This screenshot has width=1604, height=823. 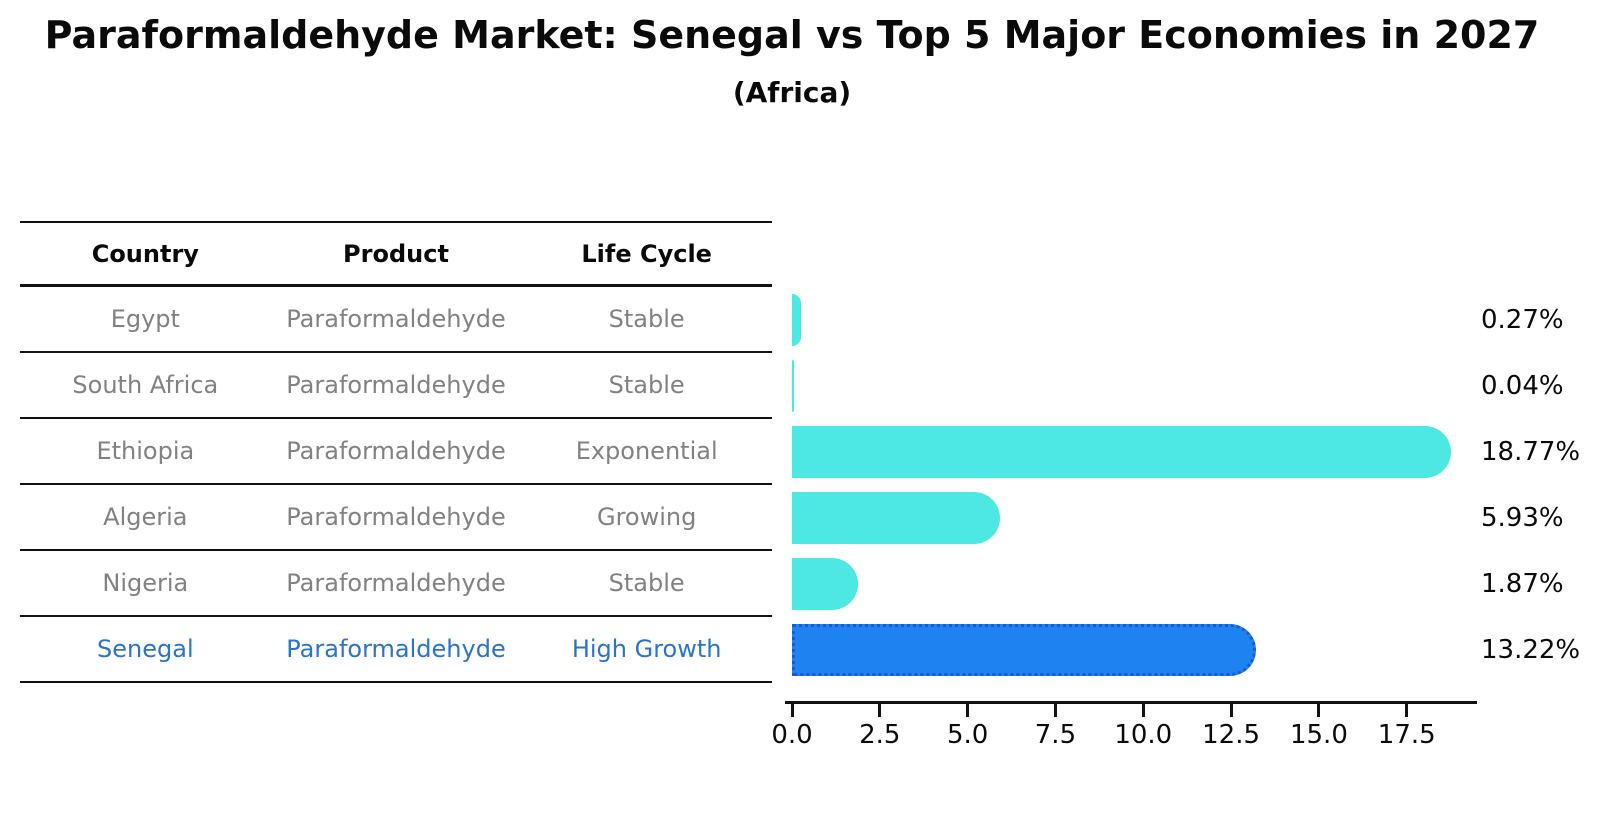 I want to click on table-row-algeria: Algeria Paraformaldehyde Growing, so click(x=396, y=518).